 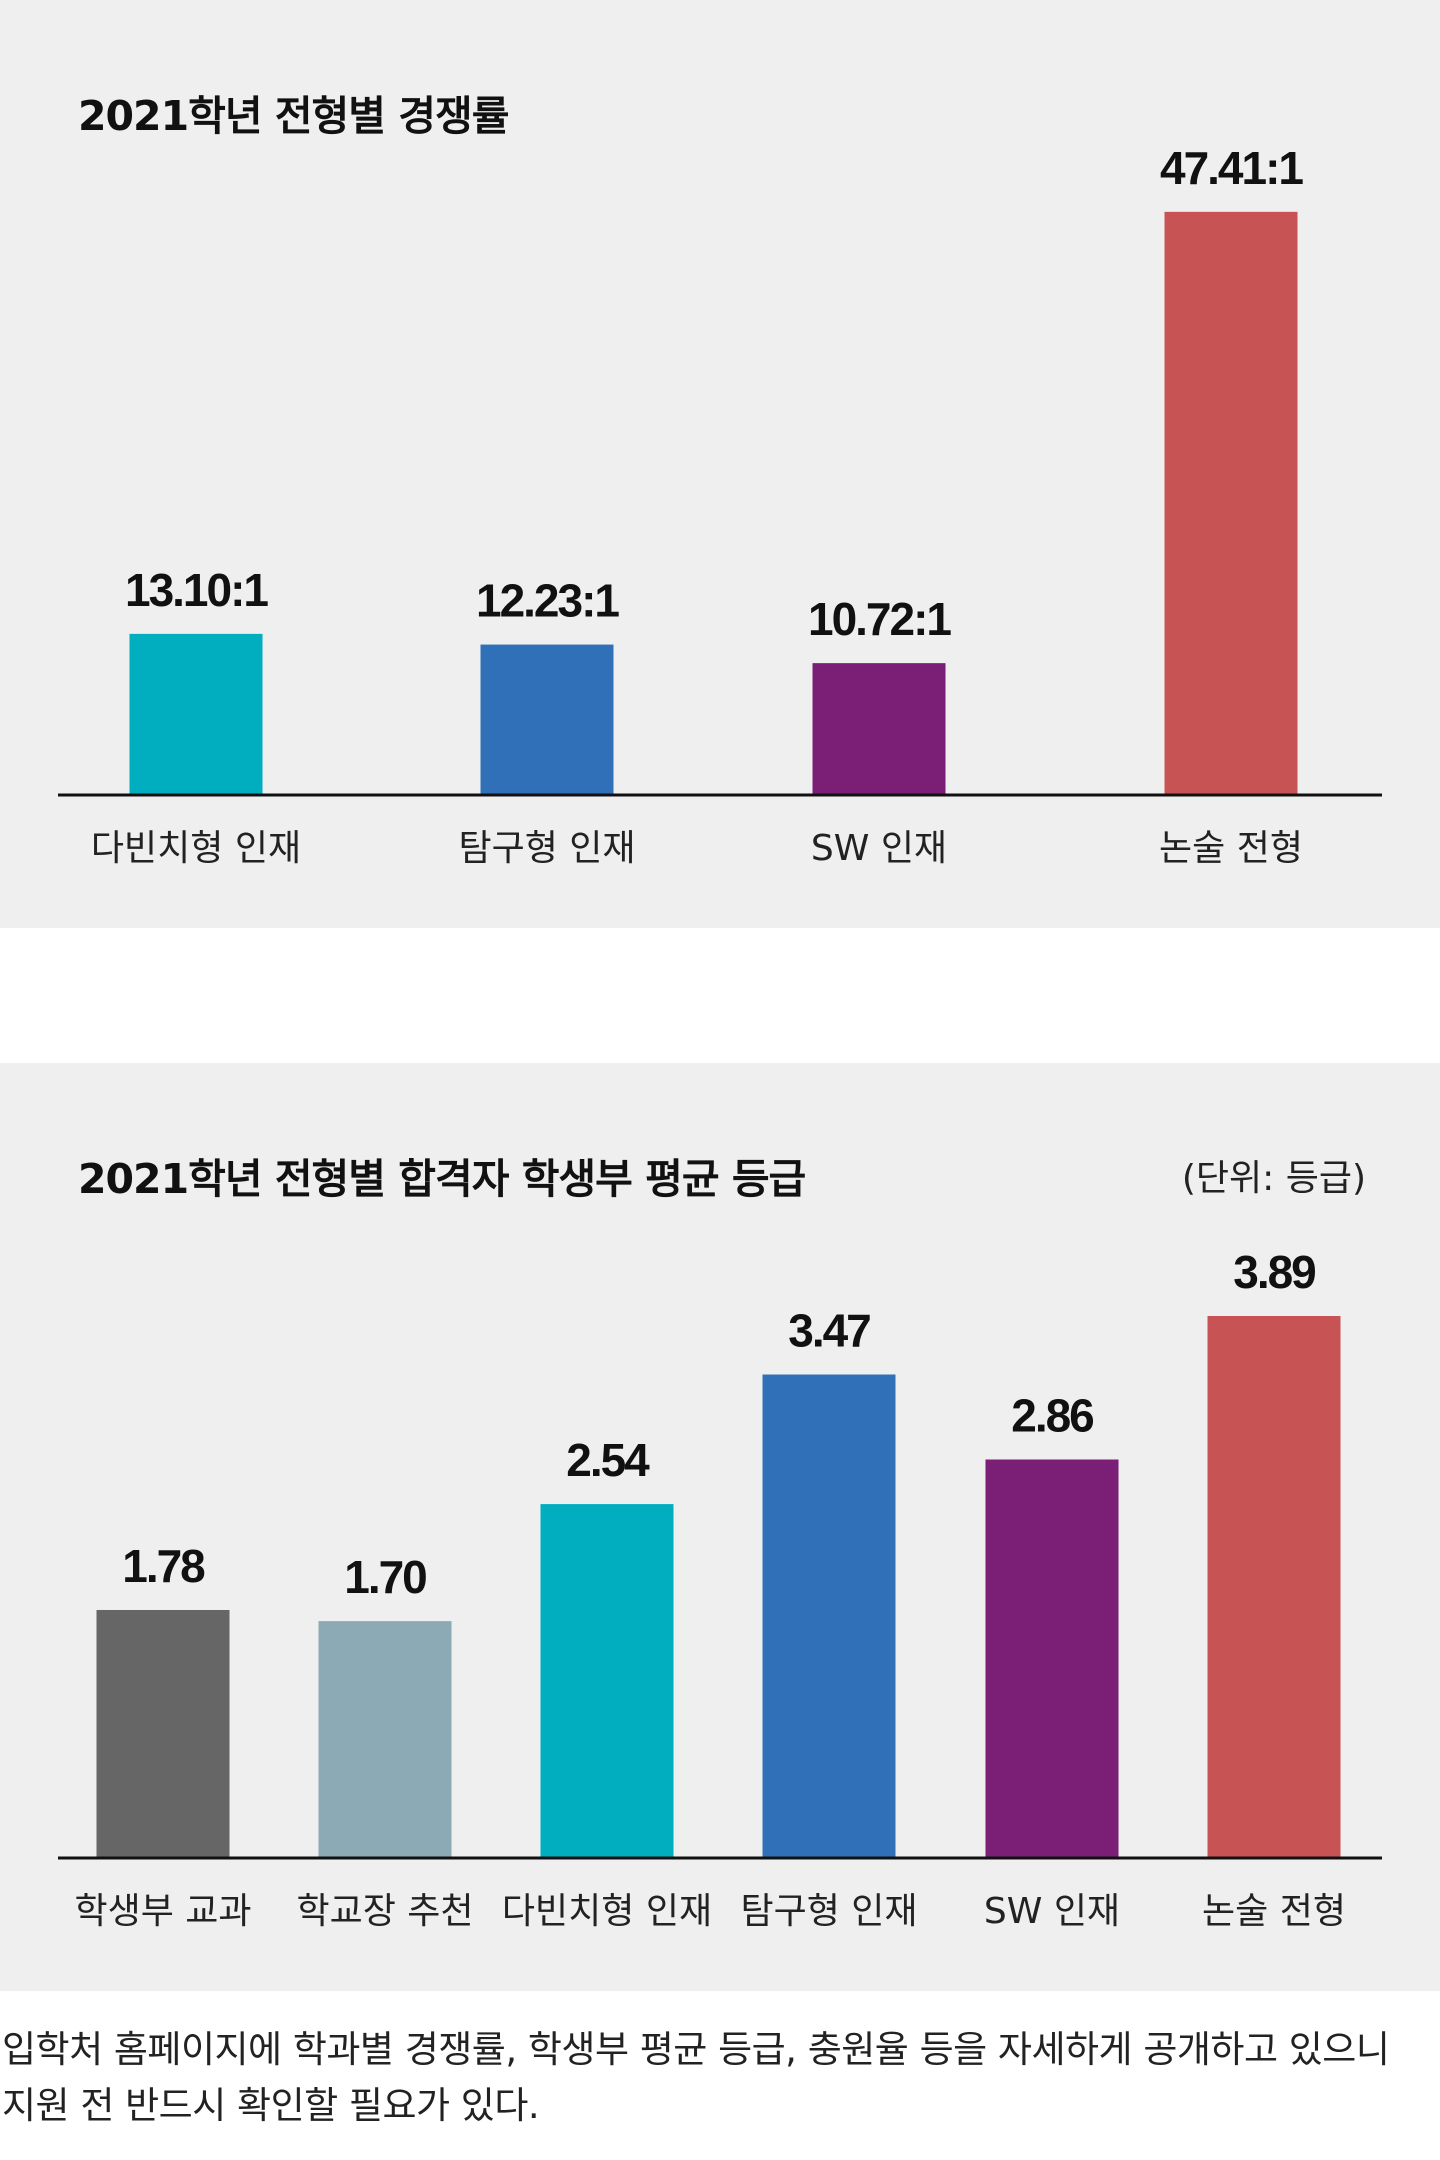 What do you see at coordinates (385, 1577) in the screenshot?
I see `chart2-value-label-1: 1.70` at bounding box center [385, 1577].